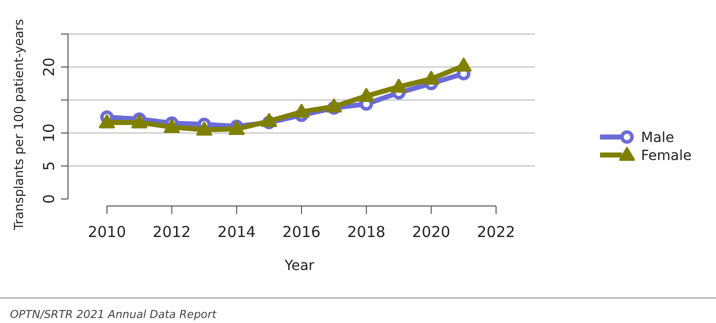  What do you see at coordinates (49, 67) in the screenshot?
I see `y-tick-label: 20` at bounding box center [49, 67].